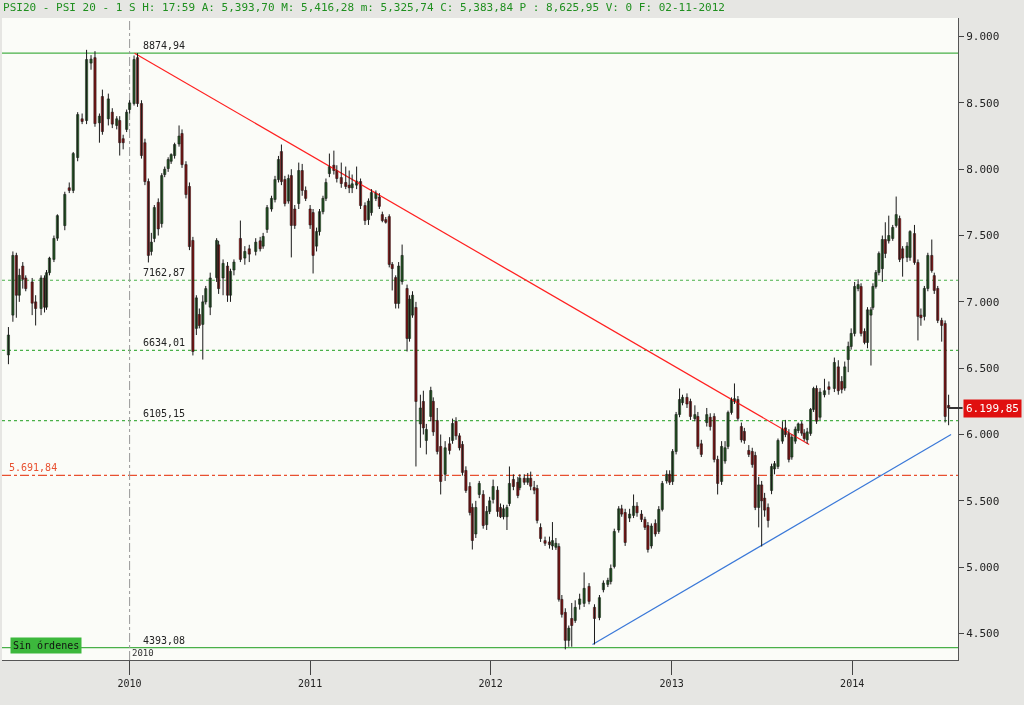  What do you see at coordinates (983, 435) in the screenshot?
I see `y-tick-label: 6.000` at bounding box center [983, 435].